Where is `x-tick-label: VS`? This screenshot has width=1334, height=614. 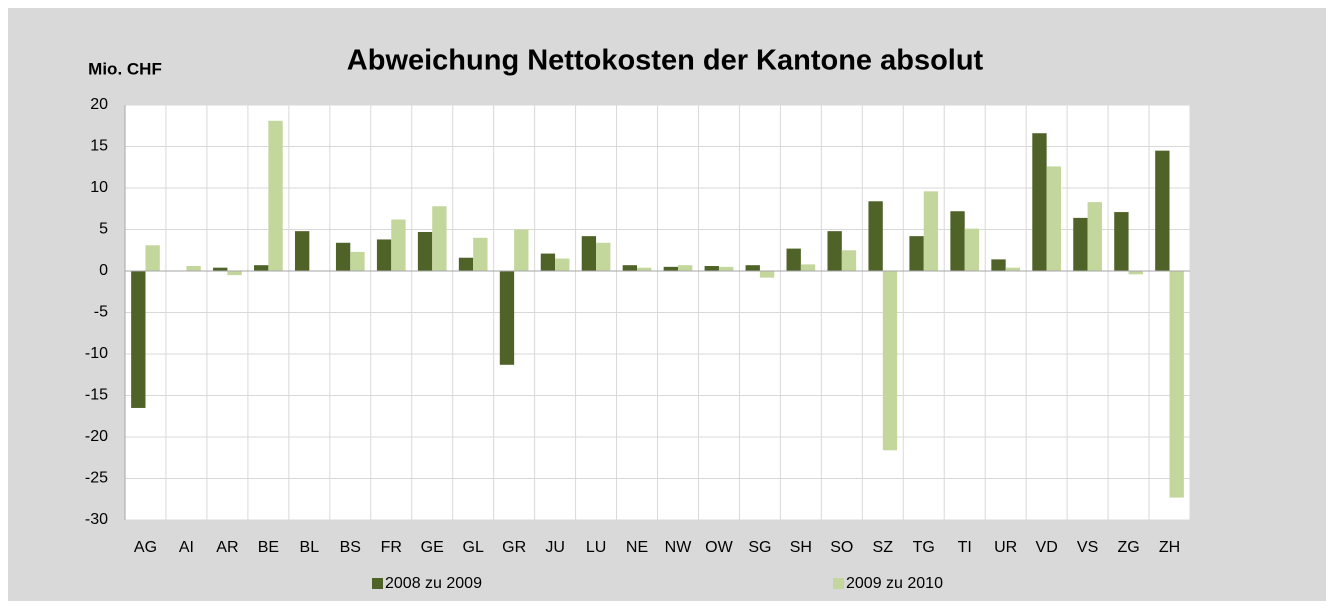 x-tick-label: VS is located at coordinates (1087, 547).